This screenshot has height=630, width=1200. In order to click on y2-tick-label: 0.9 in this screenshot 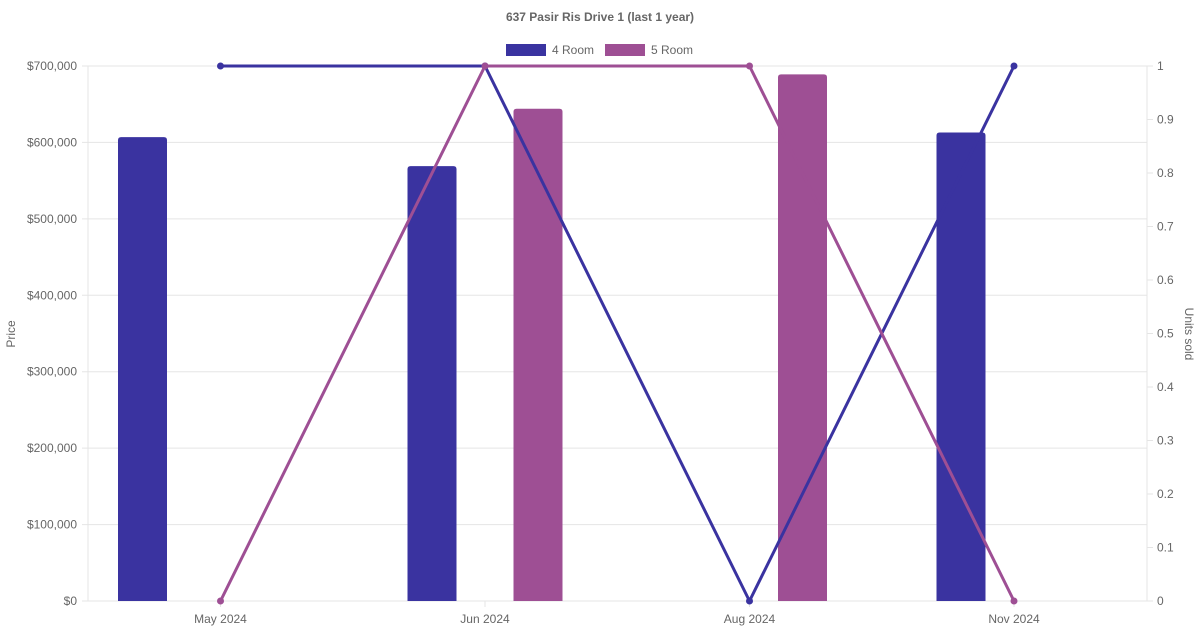, I will do `click(1165, 120)`.